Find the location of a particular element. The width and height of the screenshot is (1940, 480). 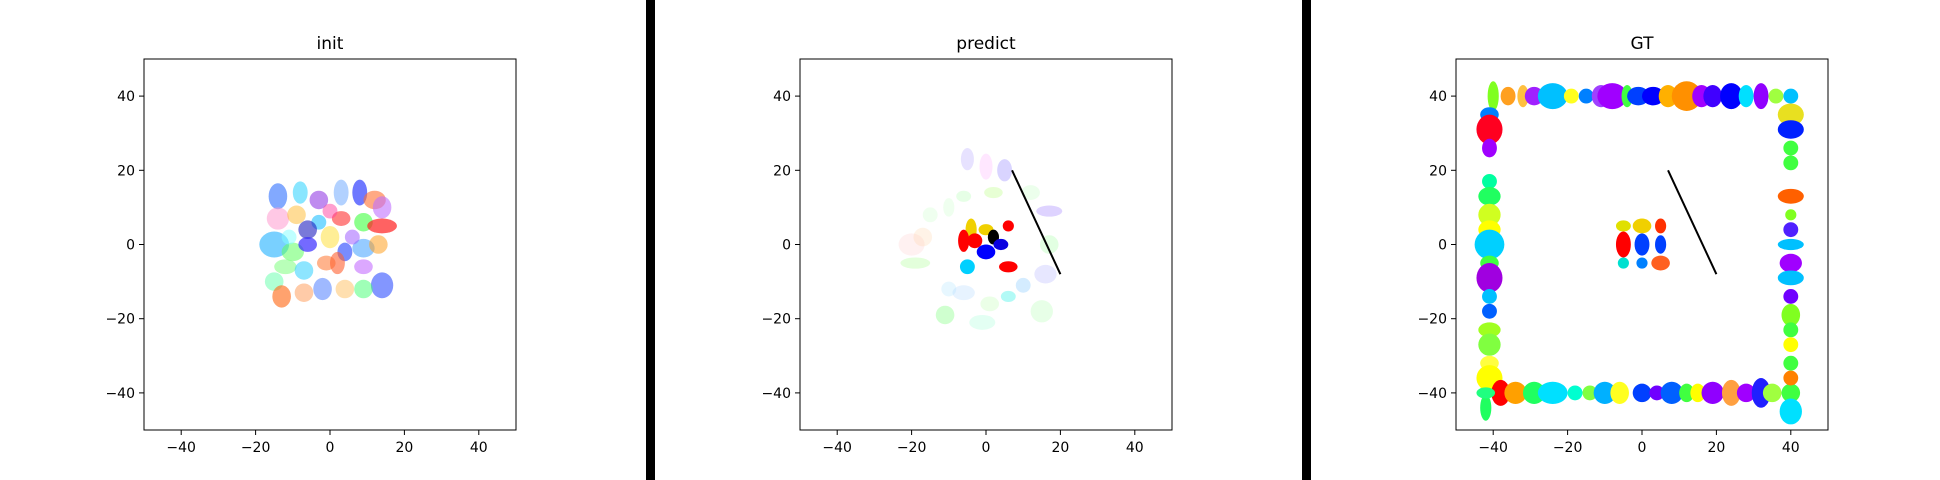

y-tick-label: −40 is located at coordinates (776, 394).